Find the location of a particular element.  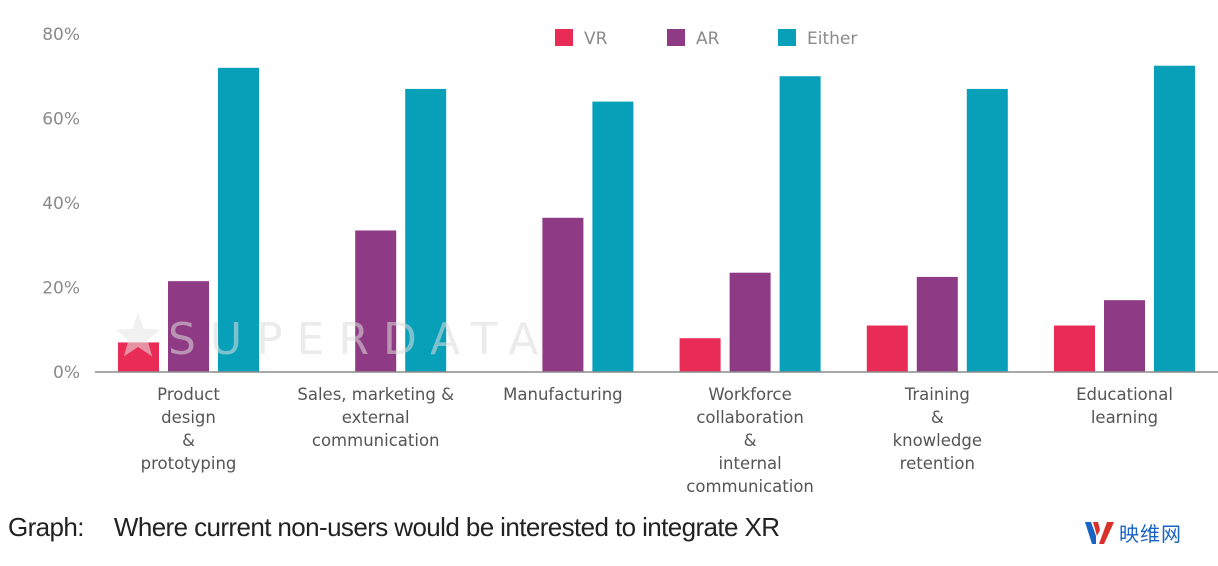

legend-label: Either is located at coordinates (832, 39).